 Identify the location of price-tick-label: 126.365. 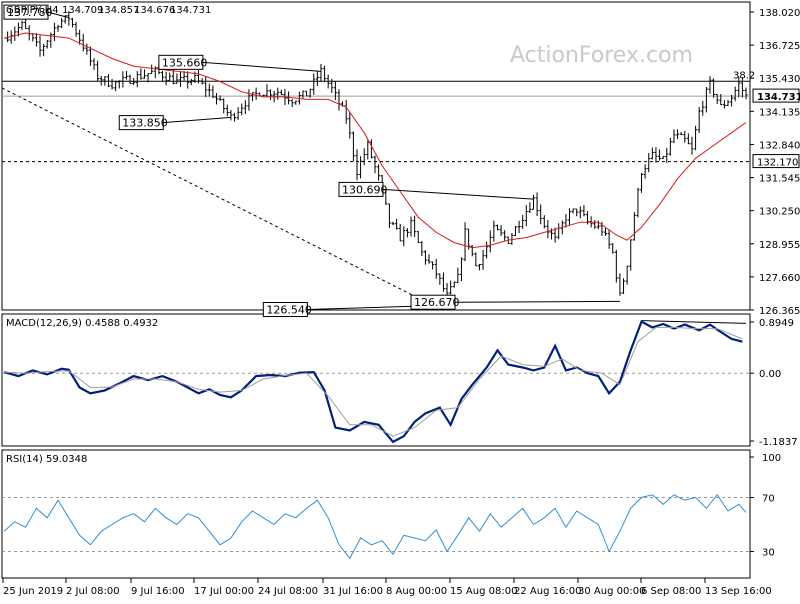
(779, 311).